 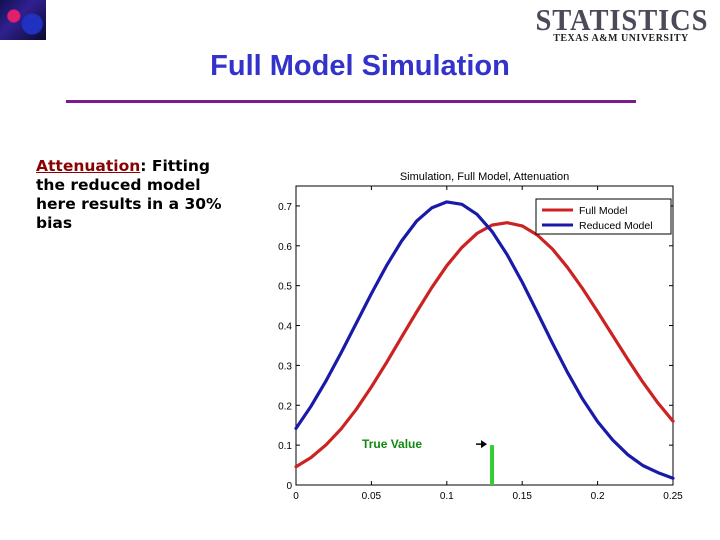 What do you see at coordinates (447, 496) in the screenshot?
I see `x-tick-label: 0.1` at bounding box center [447, 496].